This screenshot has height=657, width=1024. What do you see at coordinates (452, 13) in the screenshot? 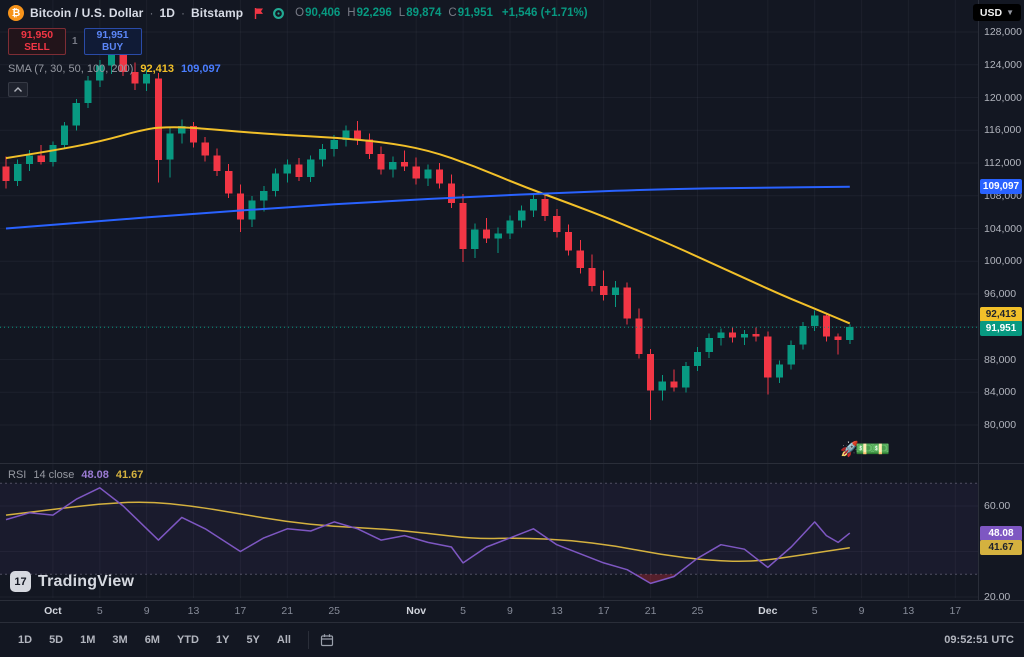
I see `close-label: C` at bounding box center [452, 13].